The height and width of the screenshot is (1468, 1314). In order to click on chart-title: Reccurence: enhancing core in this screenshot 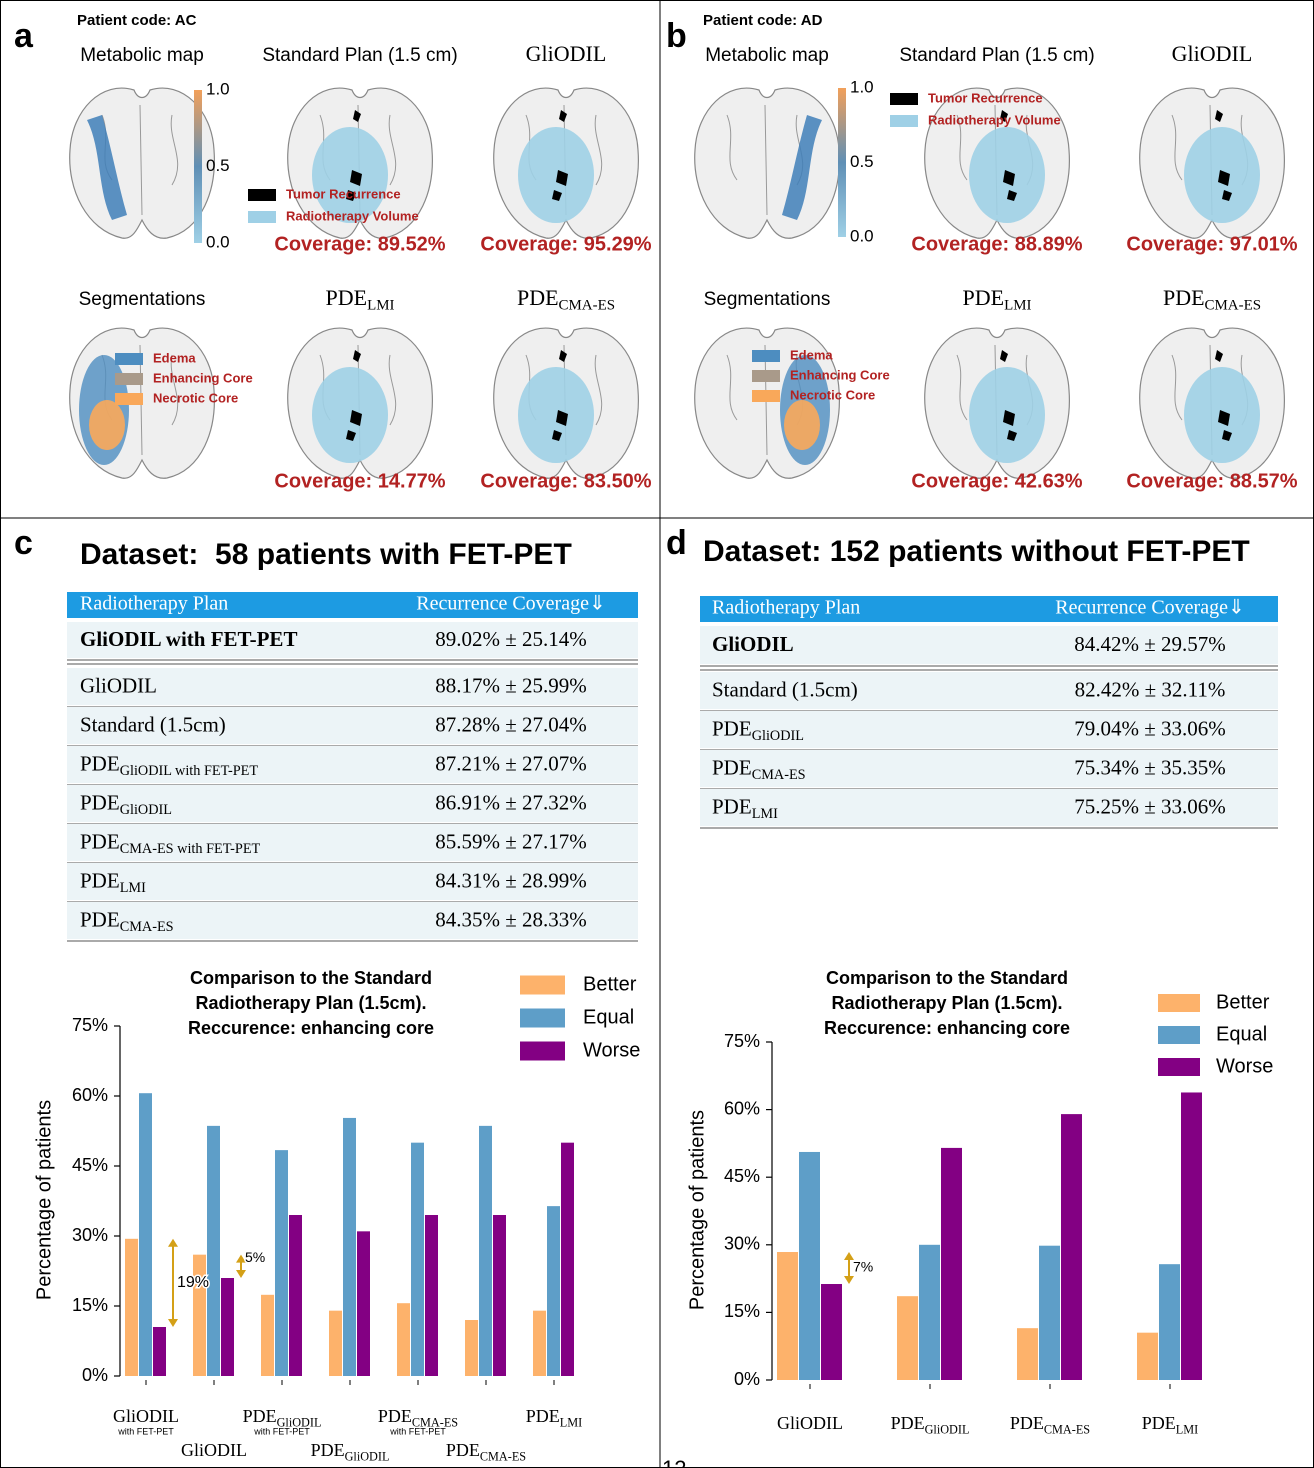, I will do `click(947, 1028)`.